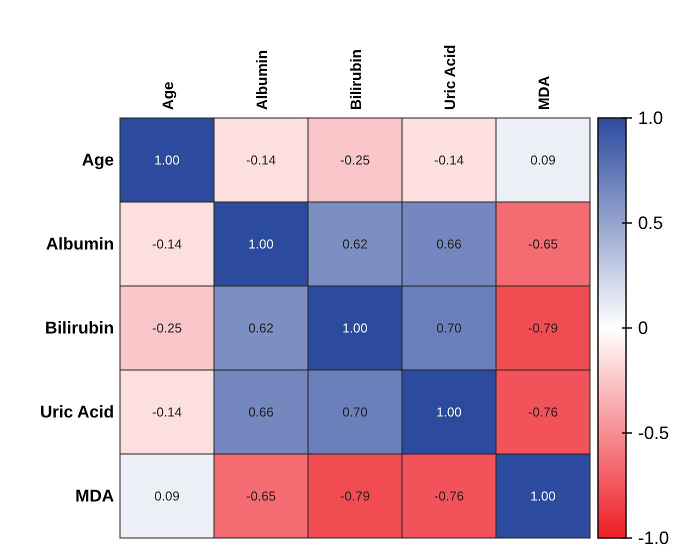 This screenshot has width=688, height=559. What do you see at coordinates (79, 328) in the screenshot?
I see `y-tick-label: Bilirubin` at bounding box center [79, 328].